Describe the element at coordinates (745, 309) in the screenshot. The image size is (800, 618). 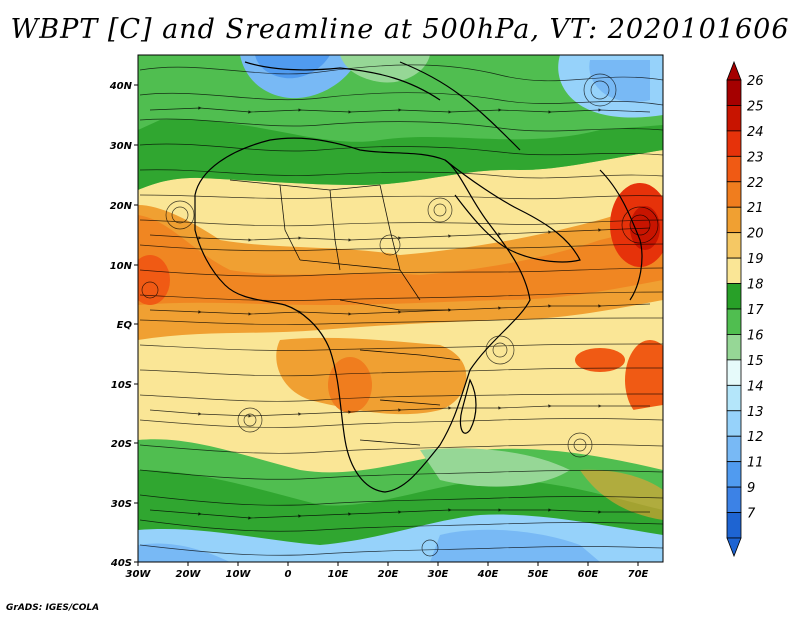
I see `colorbar: 26 25 24 23 22 21 20 19 18 17 16 15 14 13 12 11 9 7` at that location.